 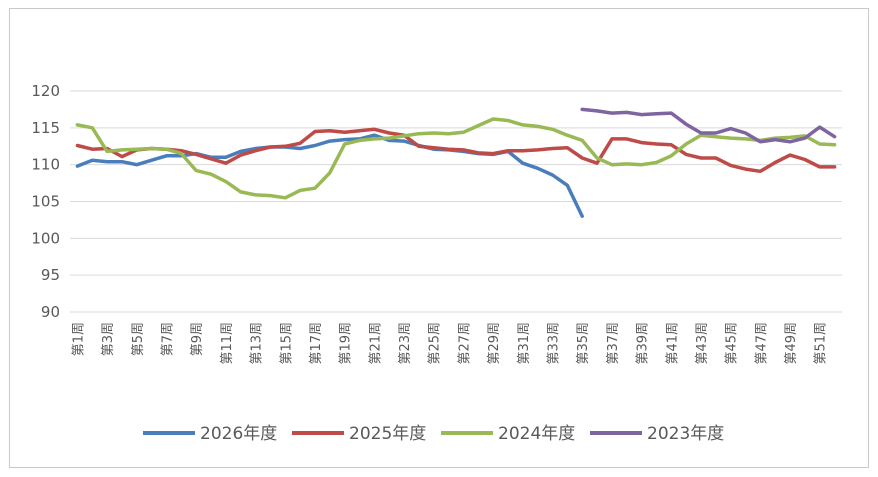 What do you see at coordinates (316, 343) in the screenshot?
I see `x-tick-label: 第17周` at bounding box center [316, 343].